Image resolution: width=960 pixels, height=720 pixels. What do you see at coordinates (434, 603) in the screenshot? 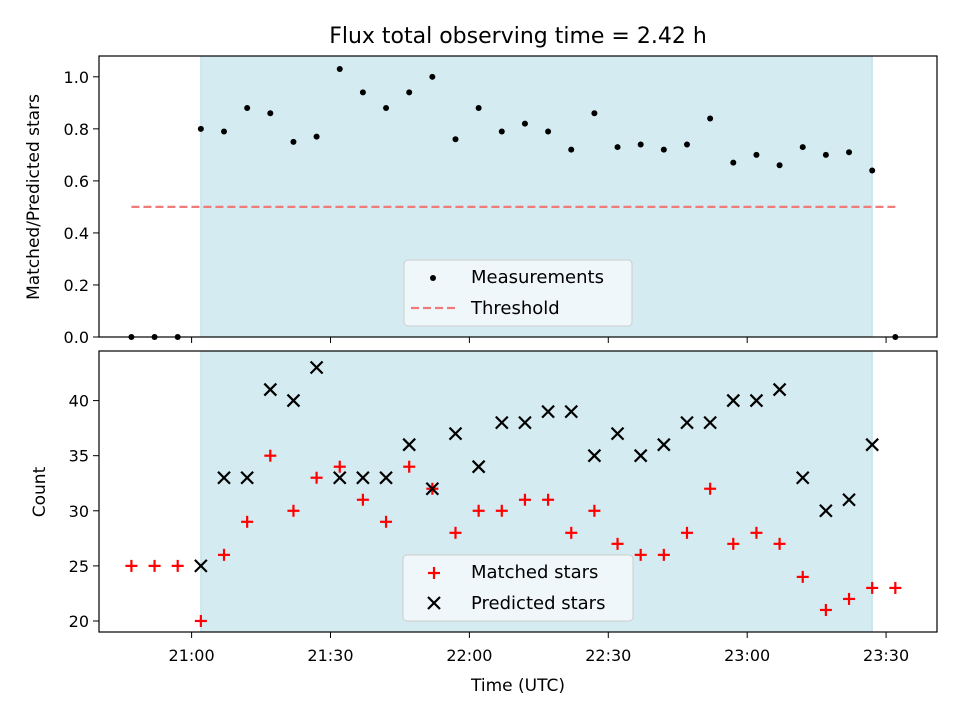
I see `legend-marker-predicted` at bounding box center [434, 603].